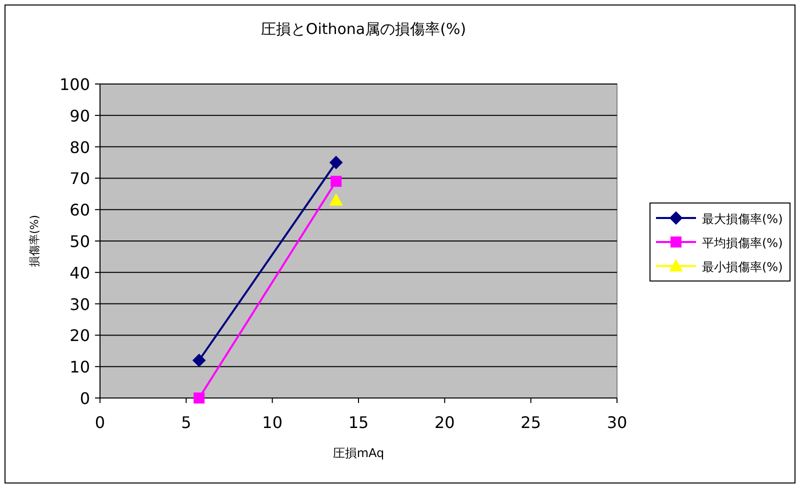 This screenshot has width=800, height=488. Describe the element at coordinates (80, 304) in the screenshot. I see `y-tick-label: 30` at that location.